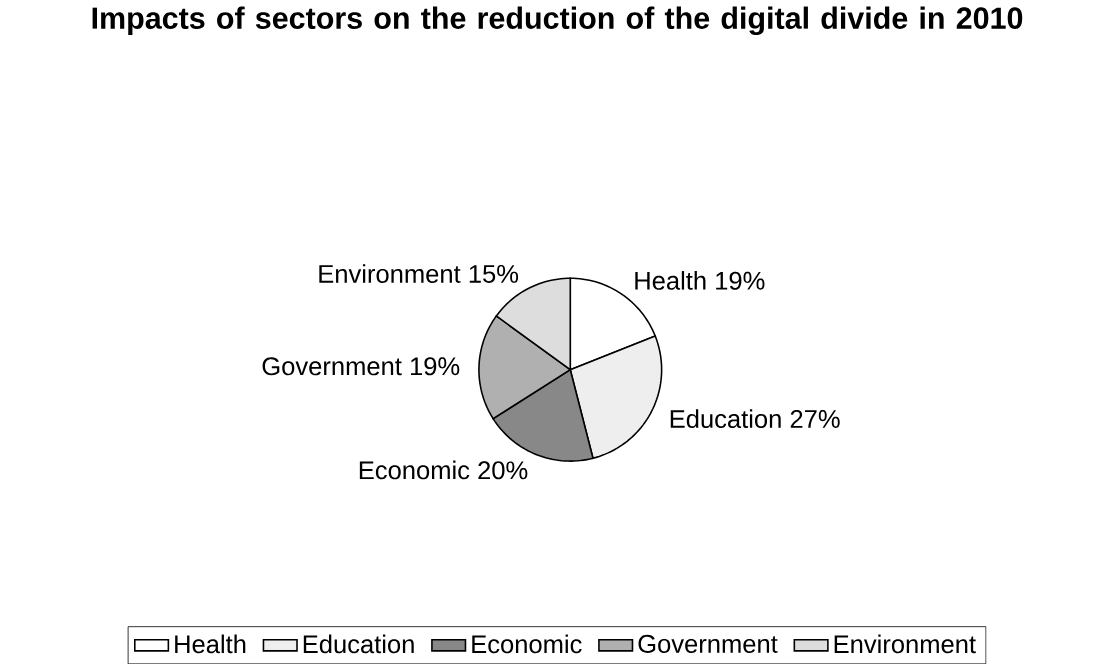 Image resolution: width=1114 pixels, height=664 pixels. What do you see at coordinates (358, 644) in the screenshot?
I see `legend-label: Education` at bounding box center [358, 644].